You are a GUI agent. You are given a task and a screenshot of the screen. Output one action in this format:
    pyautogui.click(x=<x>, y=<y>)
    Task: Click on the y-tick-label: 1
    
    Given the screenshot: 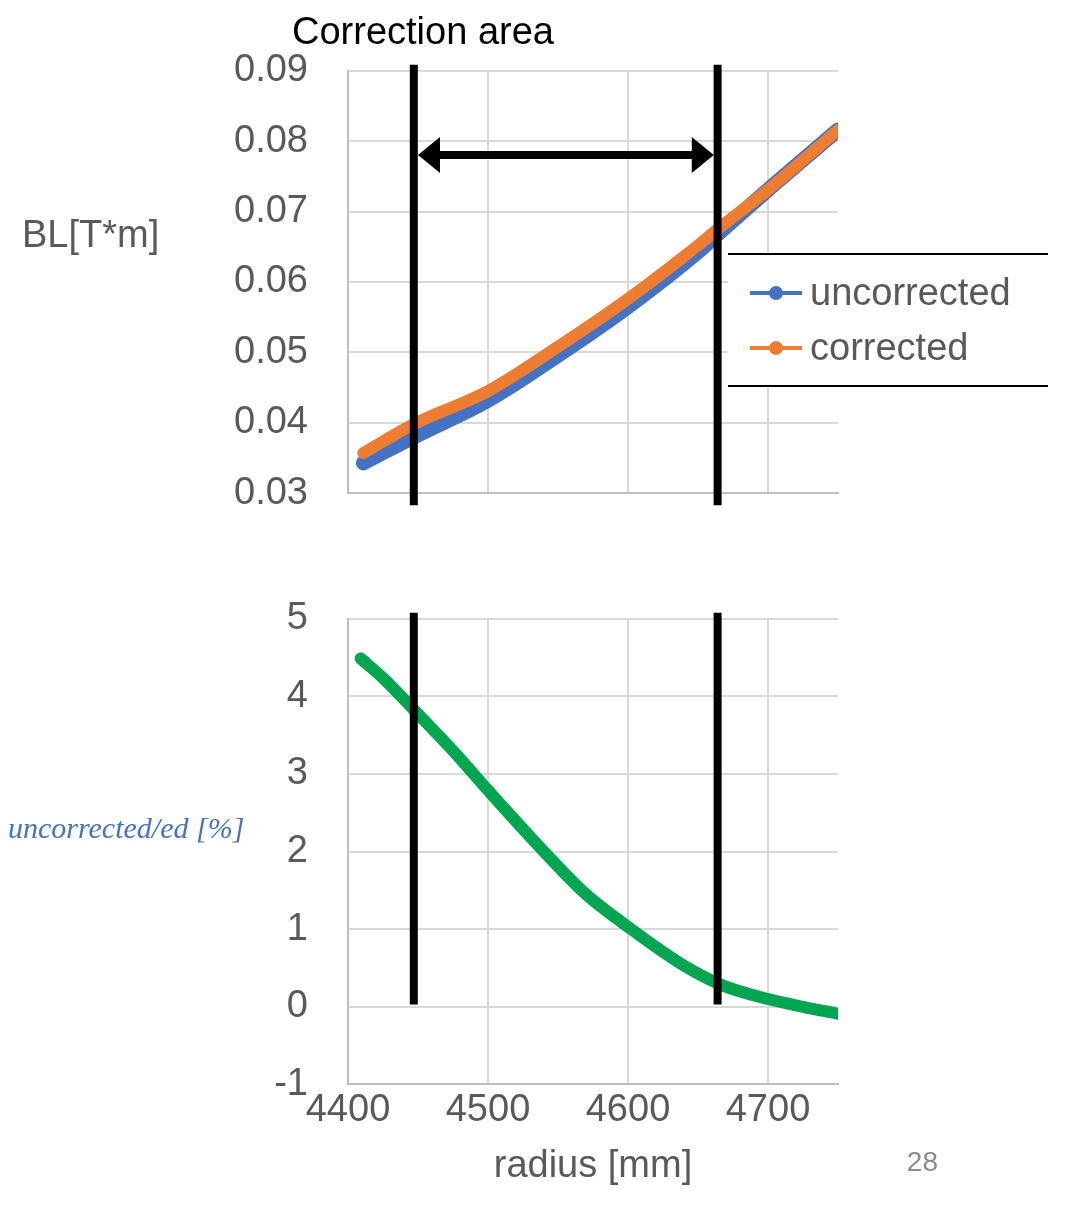 What is the action you would take?
    pyautogui.click(x=297, y=926)
    